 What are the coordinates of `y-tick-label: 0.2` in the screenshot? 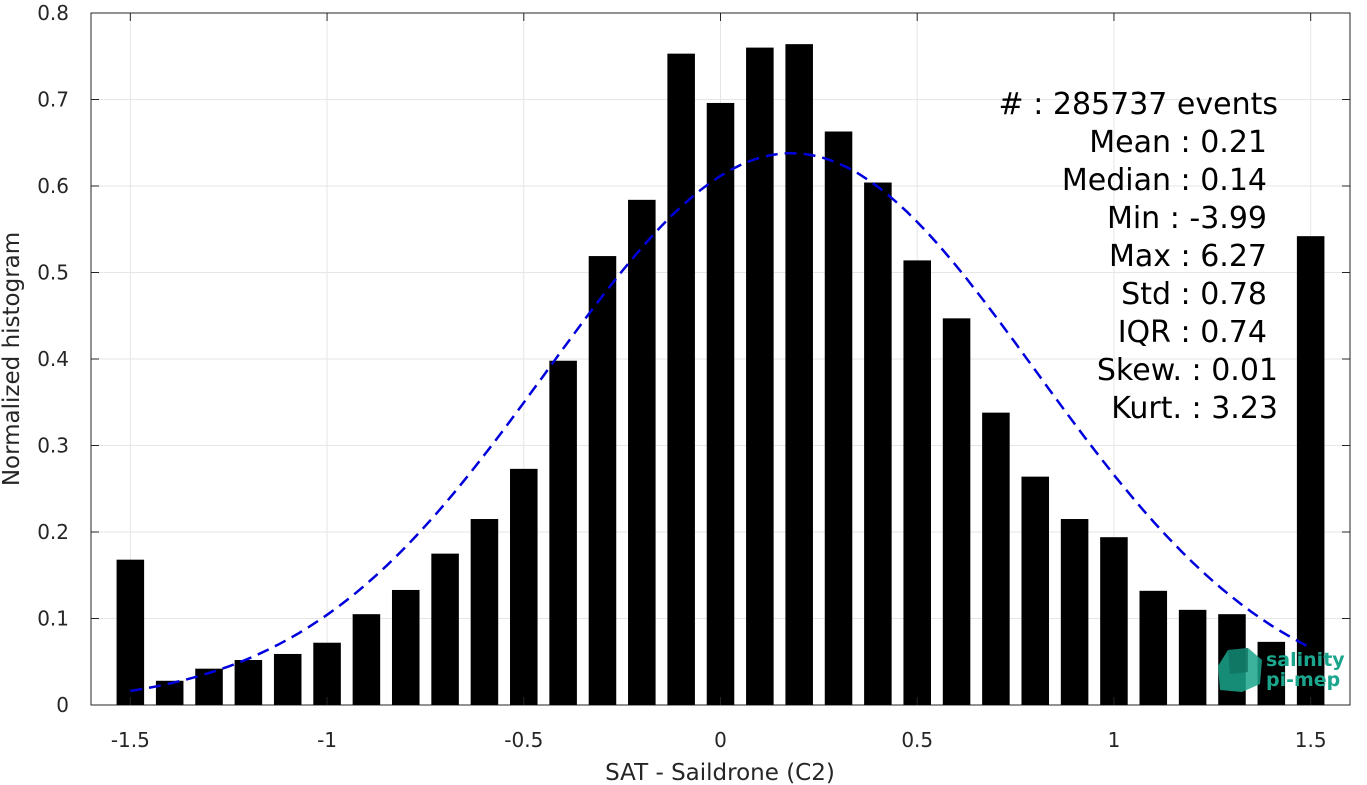 It's located at (53, 532).